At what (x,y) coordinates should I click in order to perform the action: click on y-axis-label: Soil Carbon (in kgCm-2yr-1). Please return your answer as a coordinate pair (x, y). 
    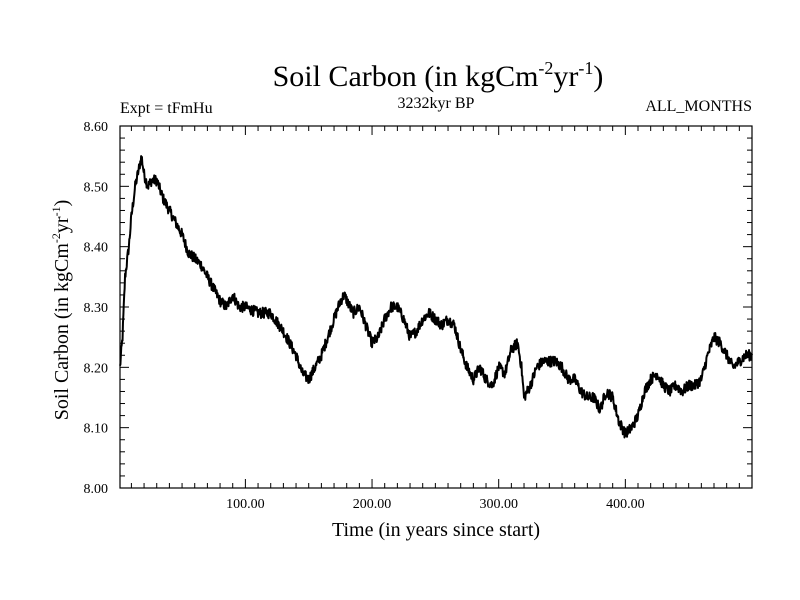
    Looking at the image, I should click on (61, 310).